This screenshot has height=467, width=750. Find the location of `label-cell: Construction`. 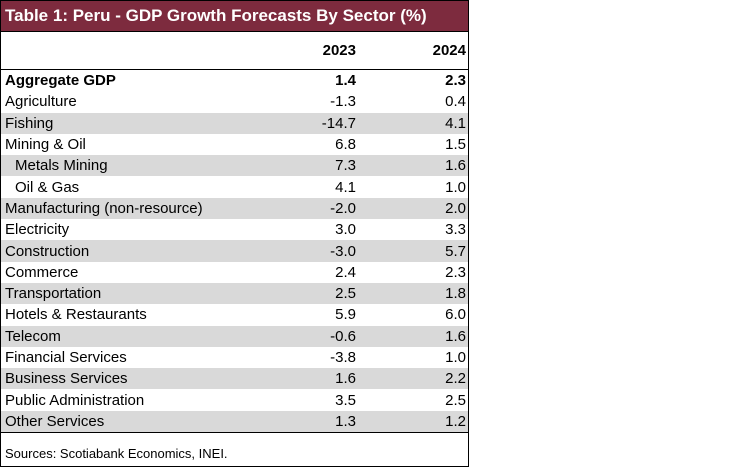

label-cell: Construction is located at coordinates (131, 251).